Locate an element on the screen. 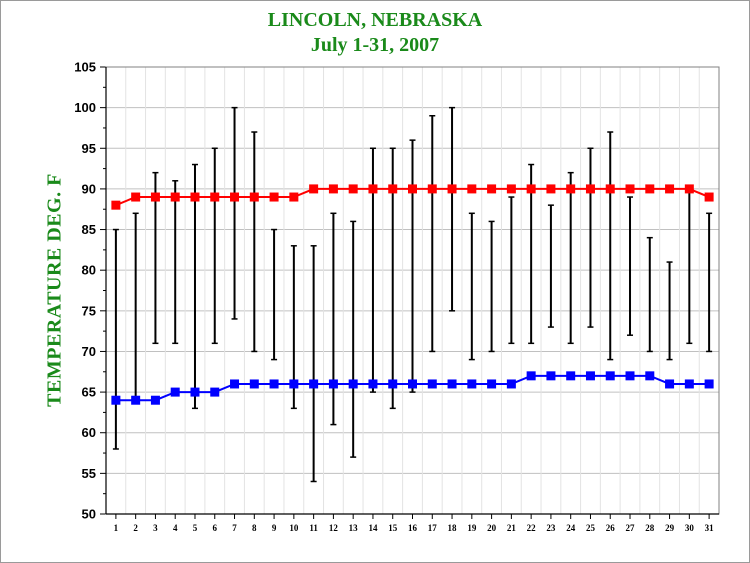  x-tick-label-4: 4 is located at coordinates (175, 528).